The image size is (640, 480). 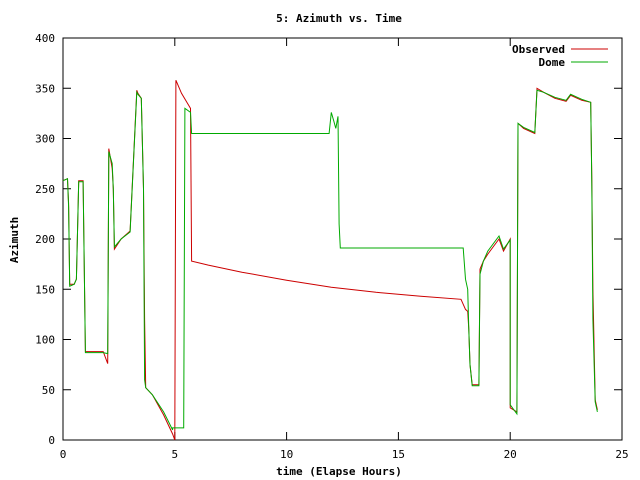 What do you see at coordinates (14, 240) in the screenshot?
I see `y-axis-label: Azimuth` at bounding box center [14, 240].